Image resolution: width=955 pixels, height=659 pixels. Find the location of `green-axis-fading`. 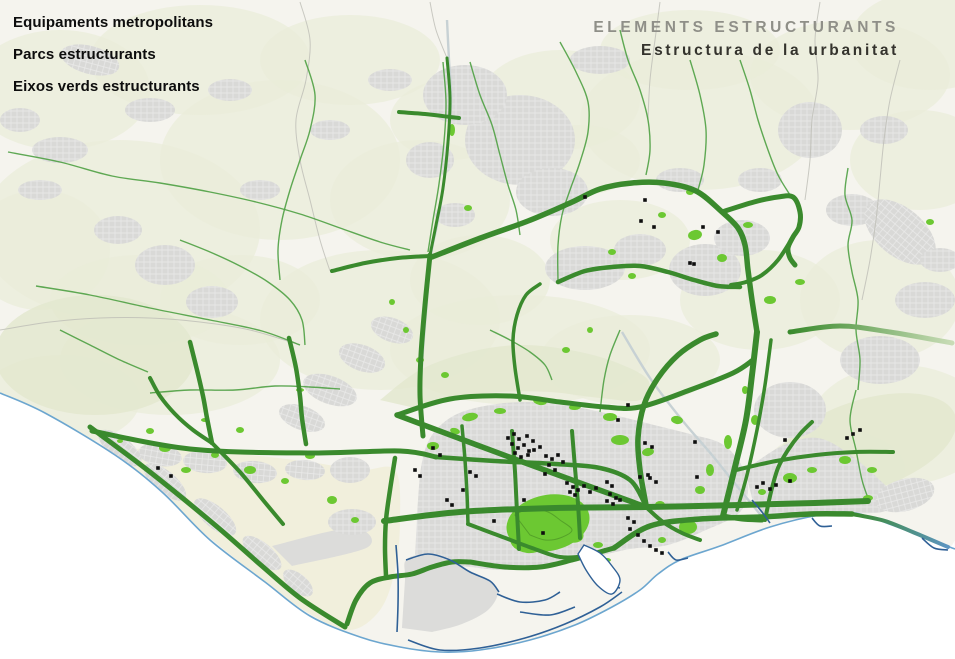

green-axis-fading is located at coordinates (871, 334).